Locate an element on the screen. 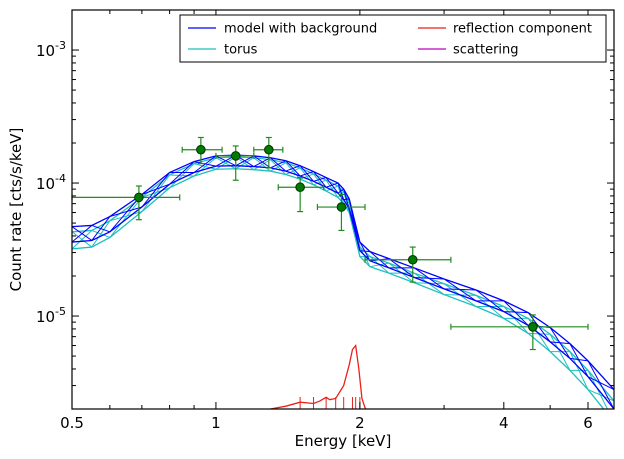 Image resolution: width=624 pixels, height=459 pixels. y-tick-label: 10⁻³ is located at coordinates (51, 49).